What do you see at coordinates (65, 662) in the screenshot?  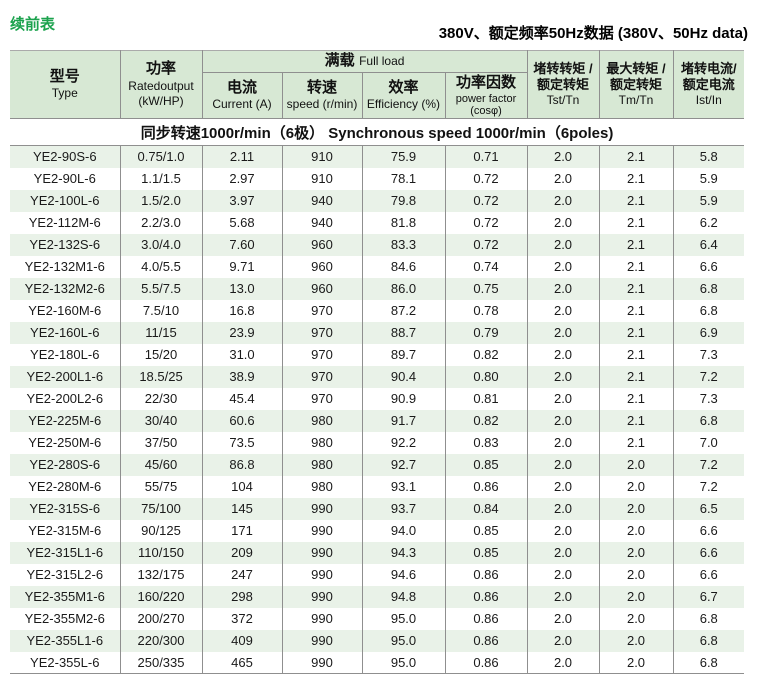 I see `model-cell: YE2-355L-6` at bounding box center [65, 662].